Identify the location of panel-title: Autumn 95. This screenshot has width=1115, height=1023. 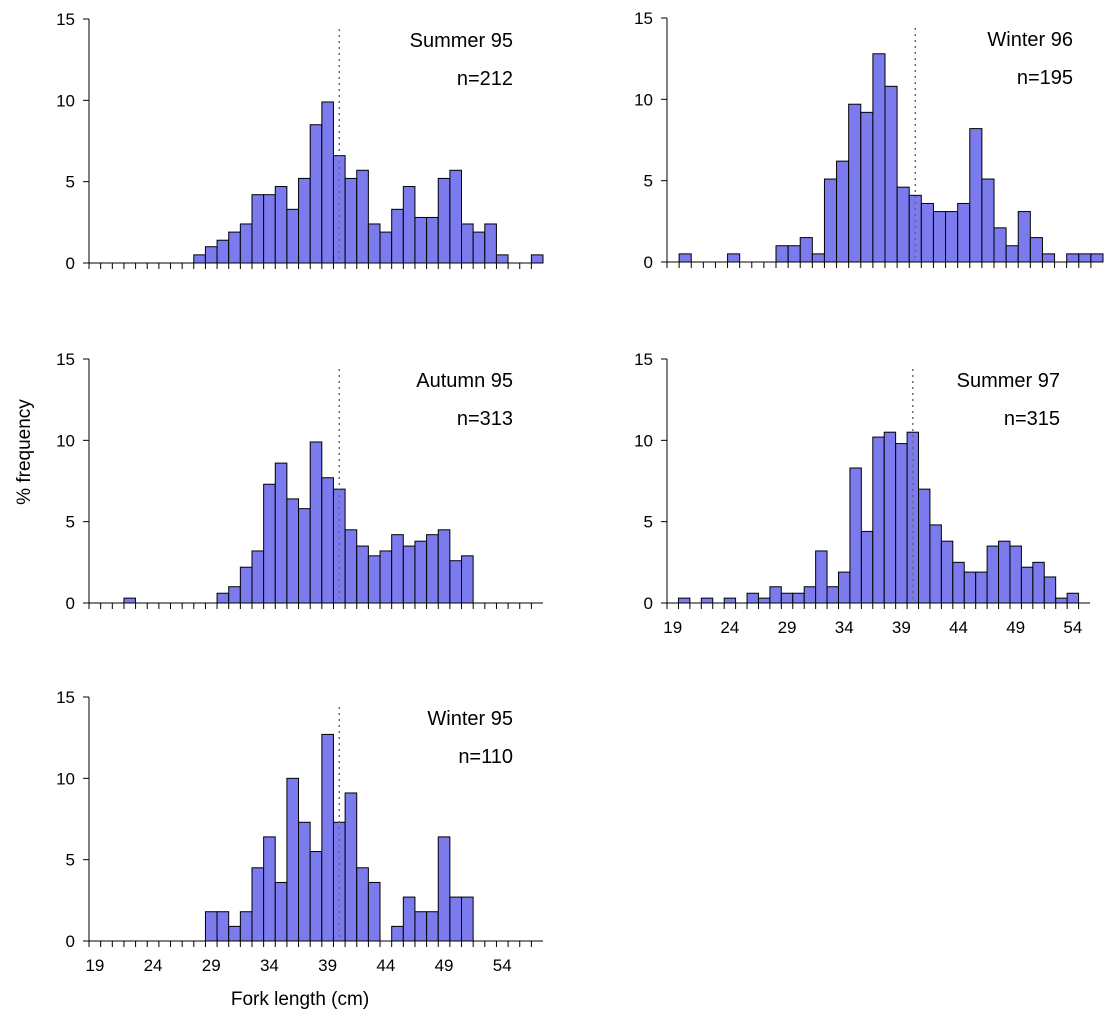
(464, 381).